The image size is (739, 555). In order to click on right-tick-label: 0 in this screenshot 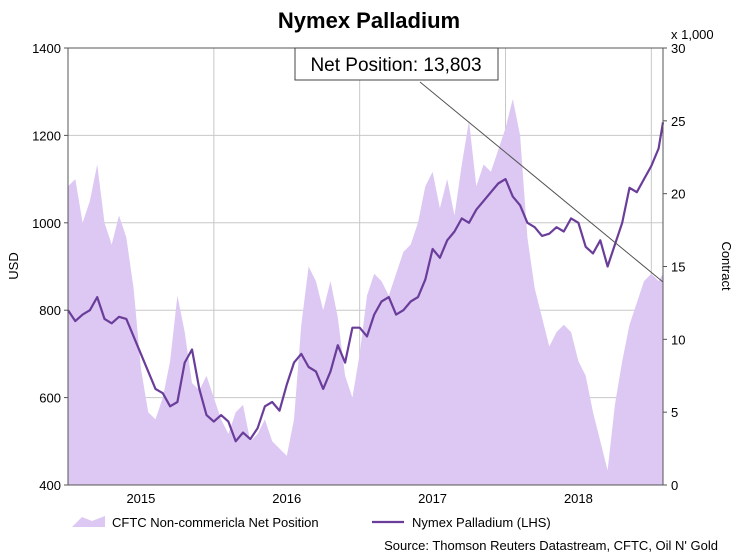, I will do `click(674, 485)`.